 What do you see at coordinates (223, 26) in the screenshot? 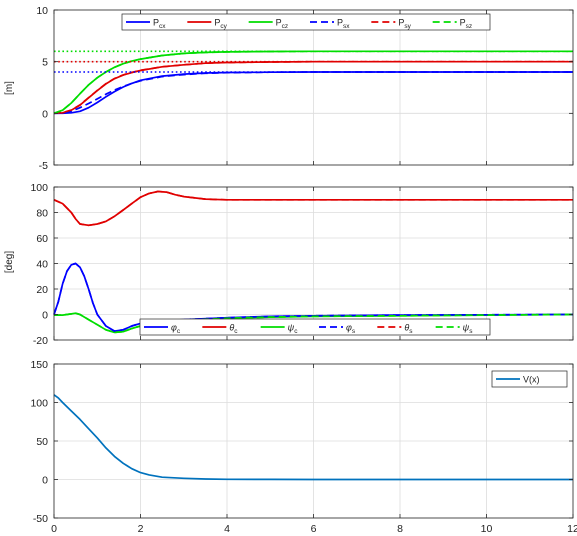
I see `legend-label-subscript: cy` at bounding box center [223, 26].